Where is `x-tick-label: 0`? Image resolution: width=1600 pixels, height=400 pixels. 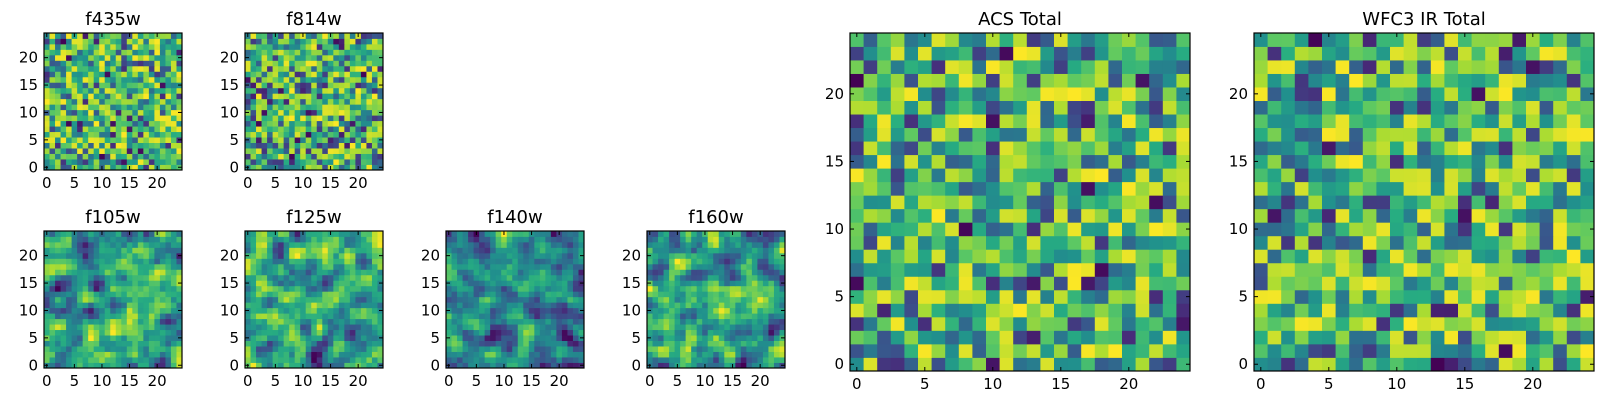
x-tick-label: 0 is located at coordinates (47, 381).